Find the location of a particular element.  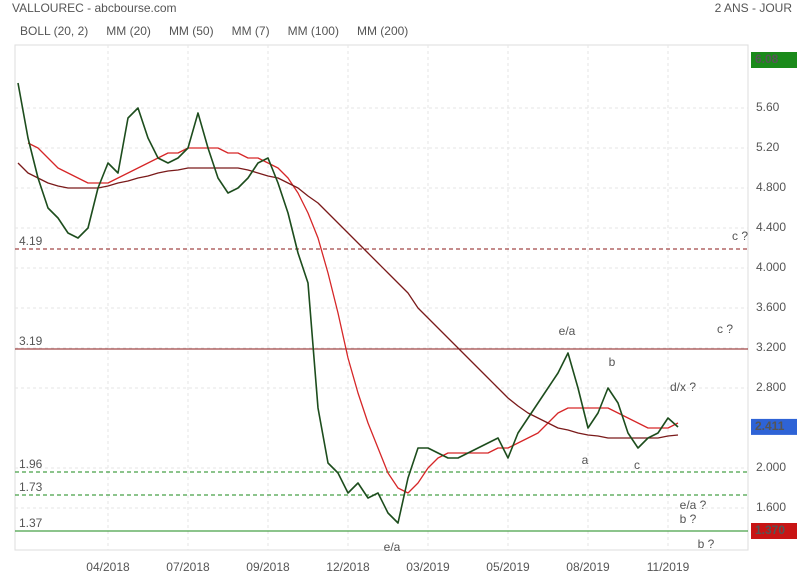

price-marker-label: 6.08 is located at coordinates (767, 59).